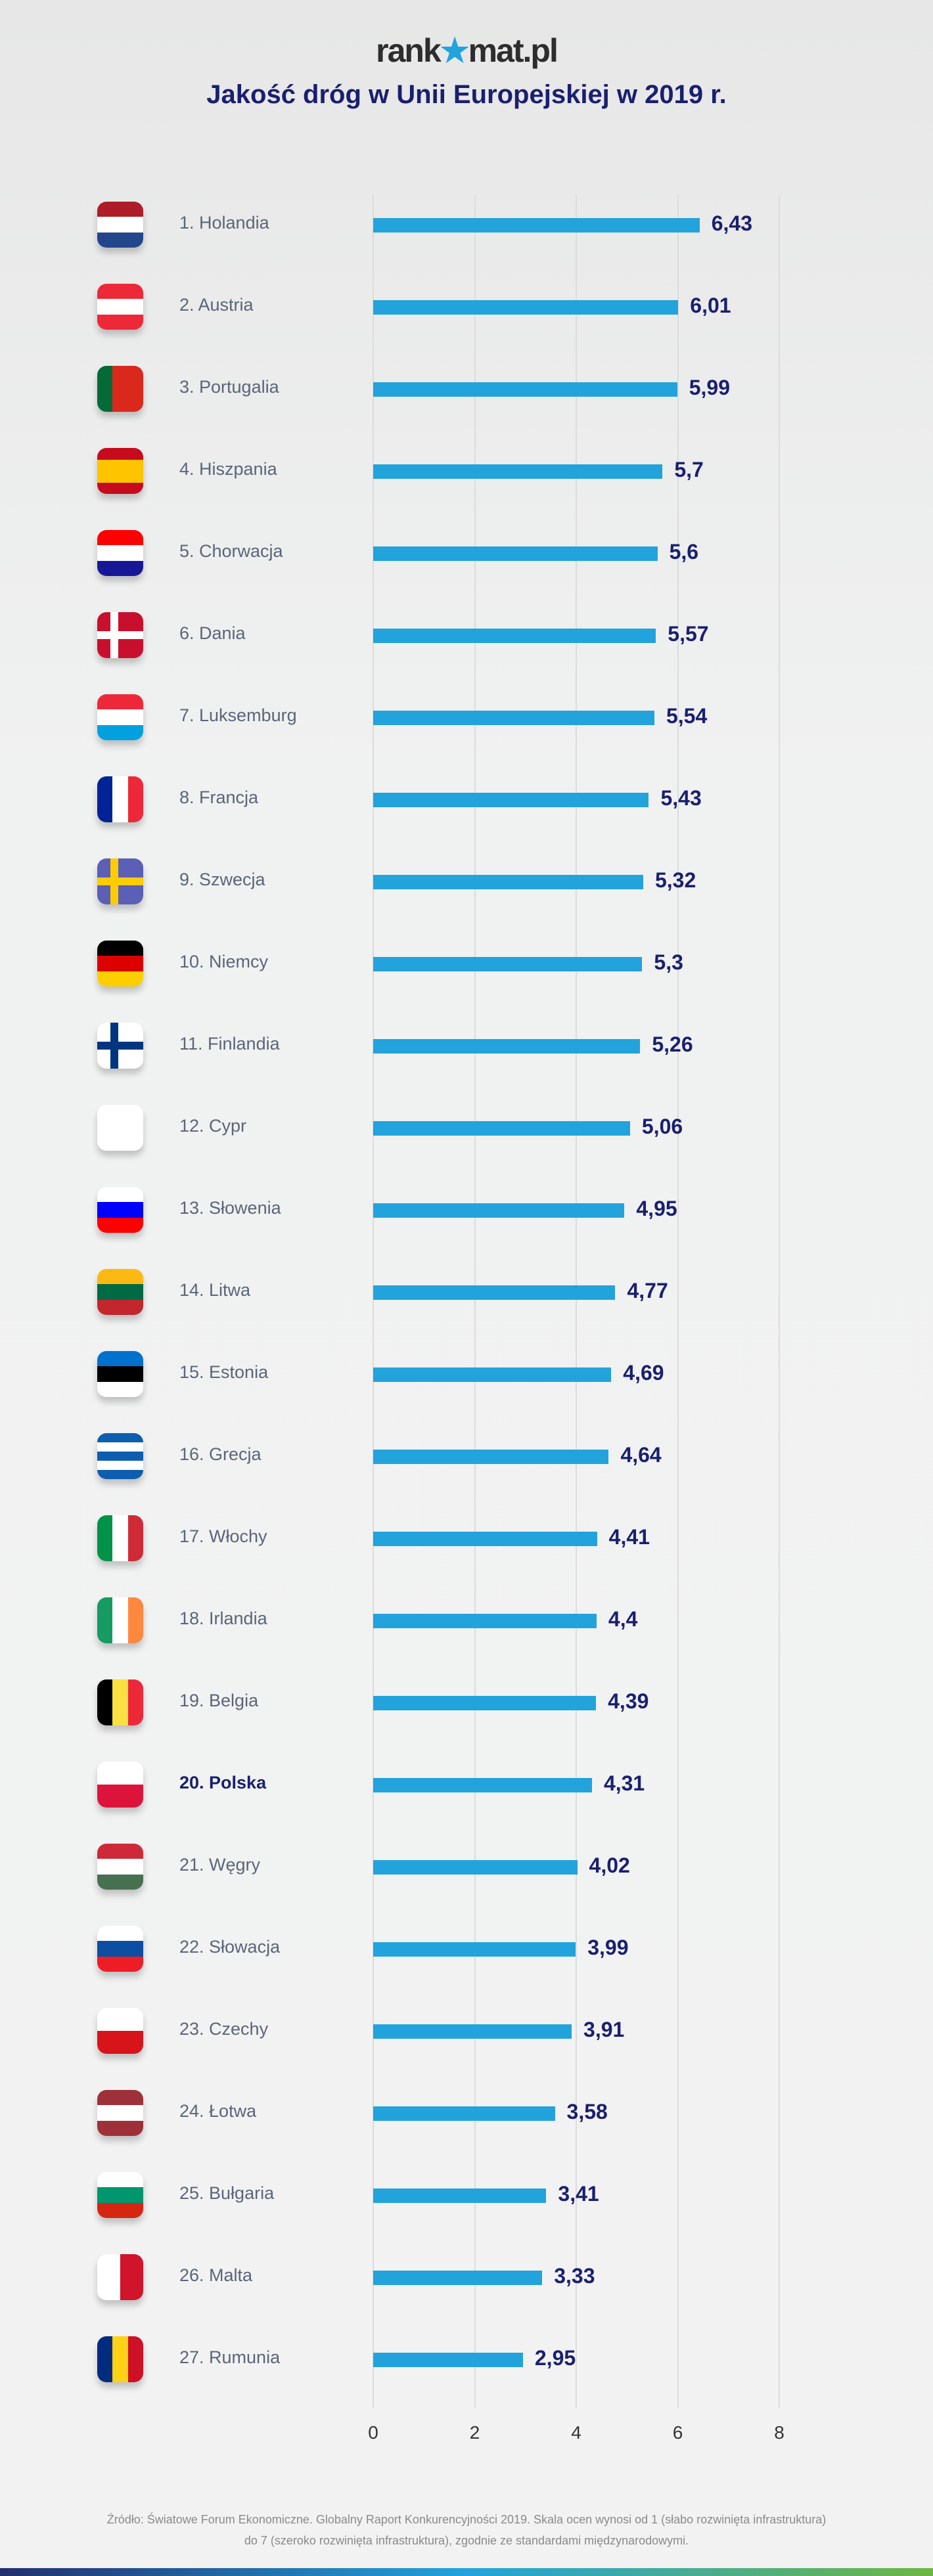 The height and width of the screenshot is (2576, 933). Describe the element at coordinates (574, 2276) in the screenshot. I see `value-label: 3,33` at that location.